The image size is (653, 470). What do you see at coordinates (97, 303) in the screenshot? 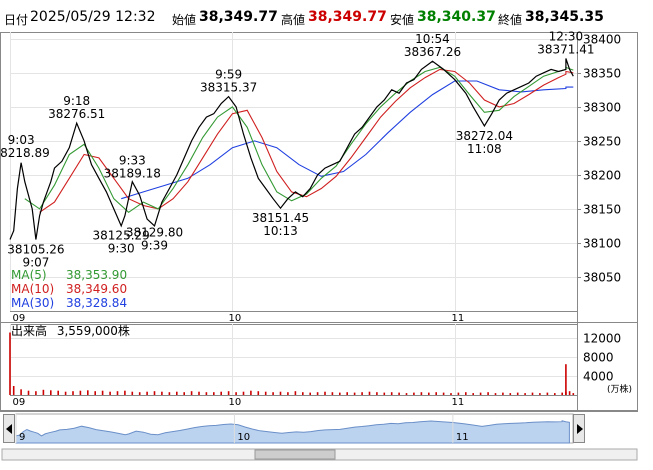
I see `ma30-legend-value: 38,328.84` at bounding box center [97, 303].